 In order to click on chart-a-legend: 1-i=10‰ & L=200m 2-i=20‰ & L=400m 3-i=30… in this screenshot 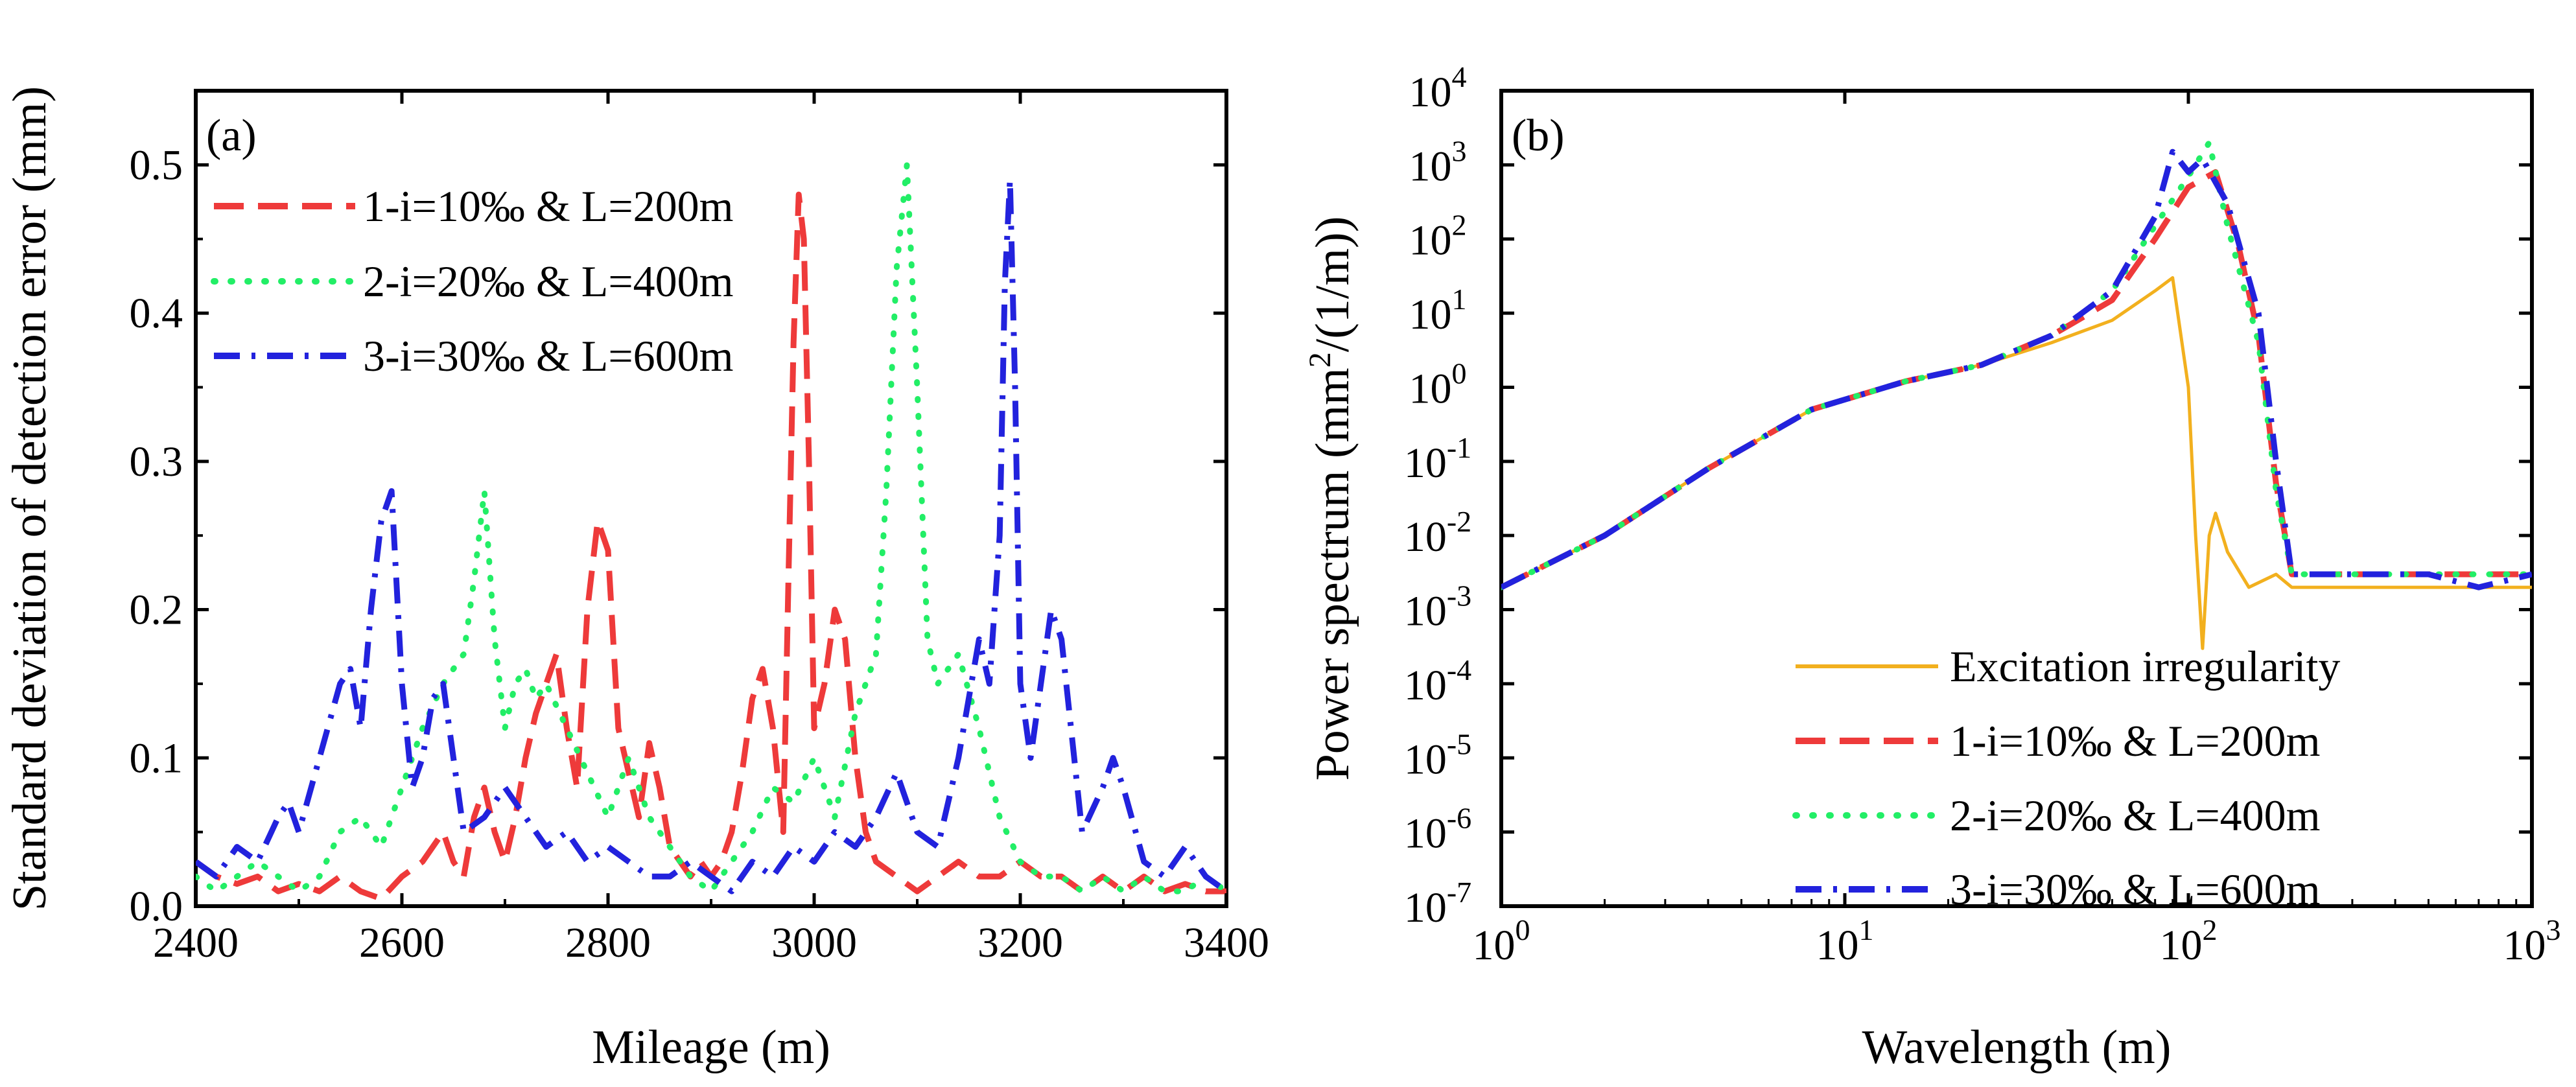, I will do `click(472, 280)`.